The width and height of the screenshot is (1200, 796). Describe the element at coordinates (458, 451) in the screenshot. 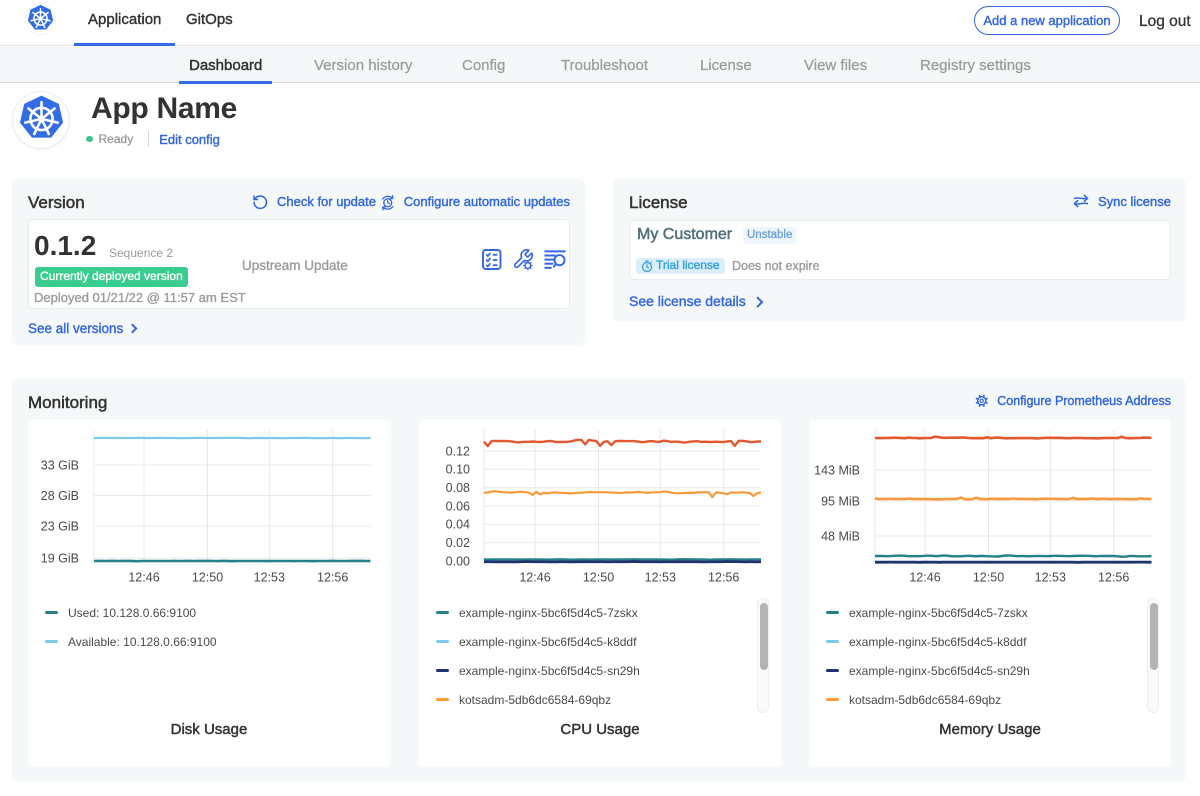

I see `svg-text: 0.12` at that location.